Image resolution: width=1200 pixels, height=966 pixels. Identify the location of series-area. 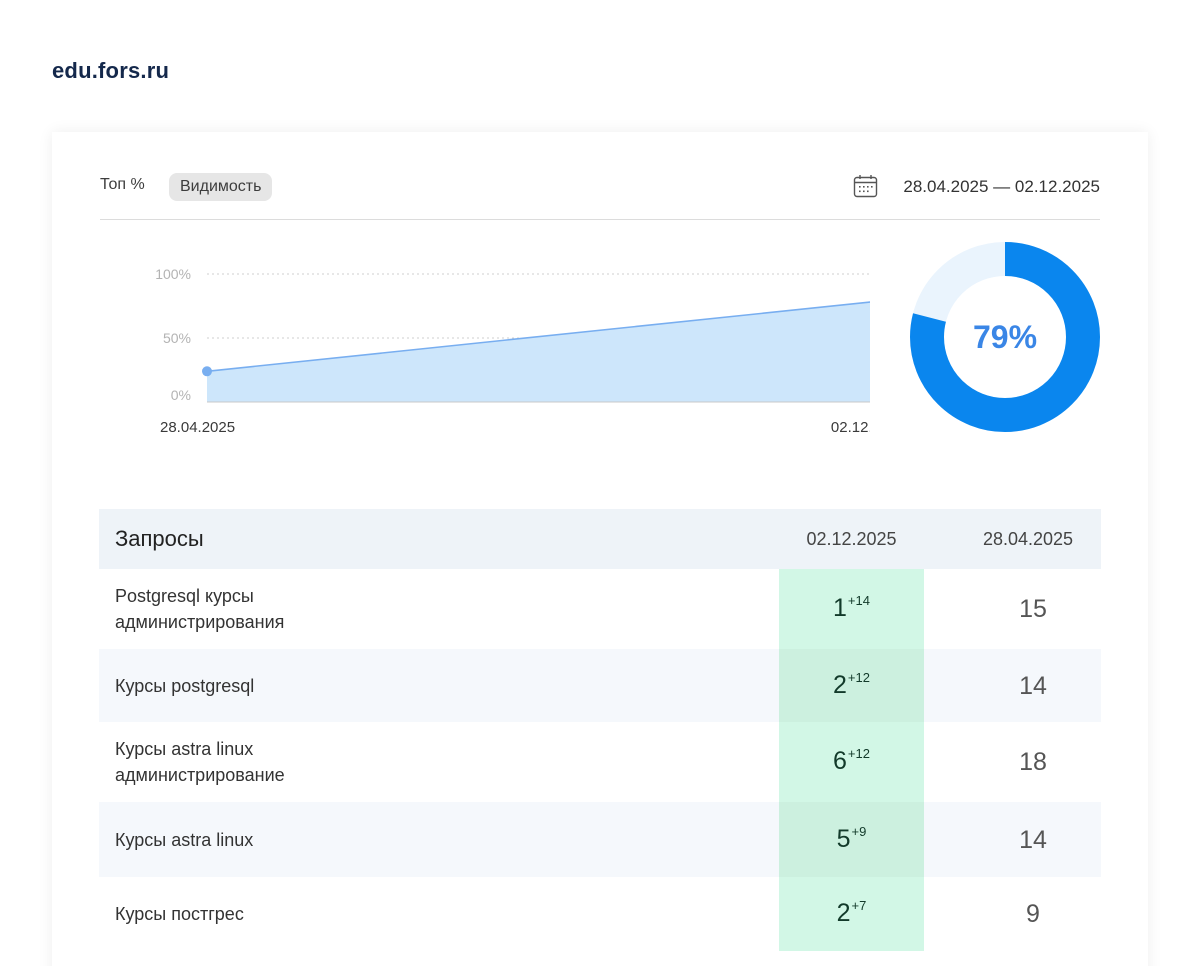
(538, 352).